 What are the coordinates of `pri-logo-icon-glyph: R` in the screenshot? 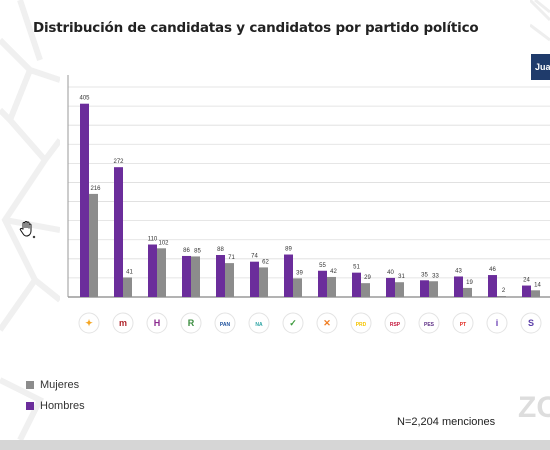 It's located at (191, 323).